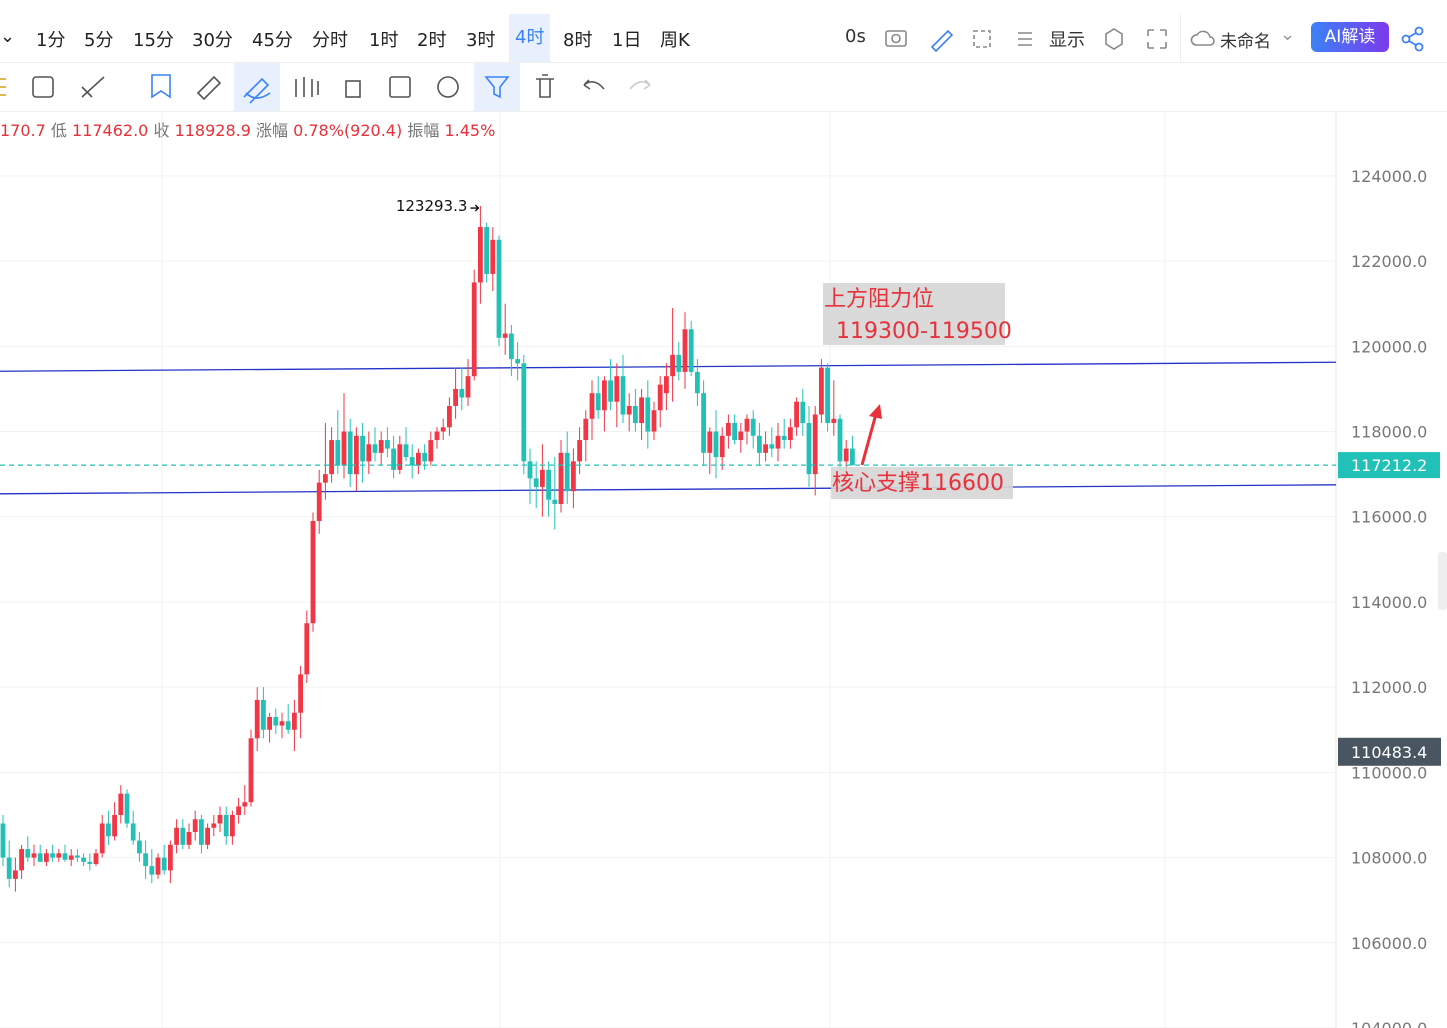  Describe the element at coordinates (723, 87) in the screenshot. I see `drawing-toolbar` at that location.